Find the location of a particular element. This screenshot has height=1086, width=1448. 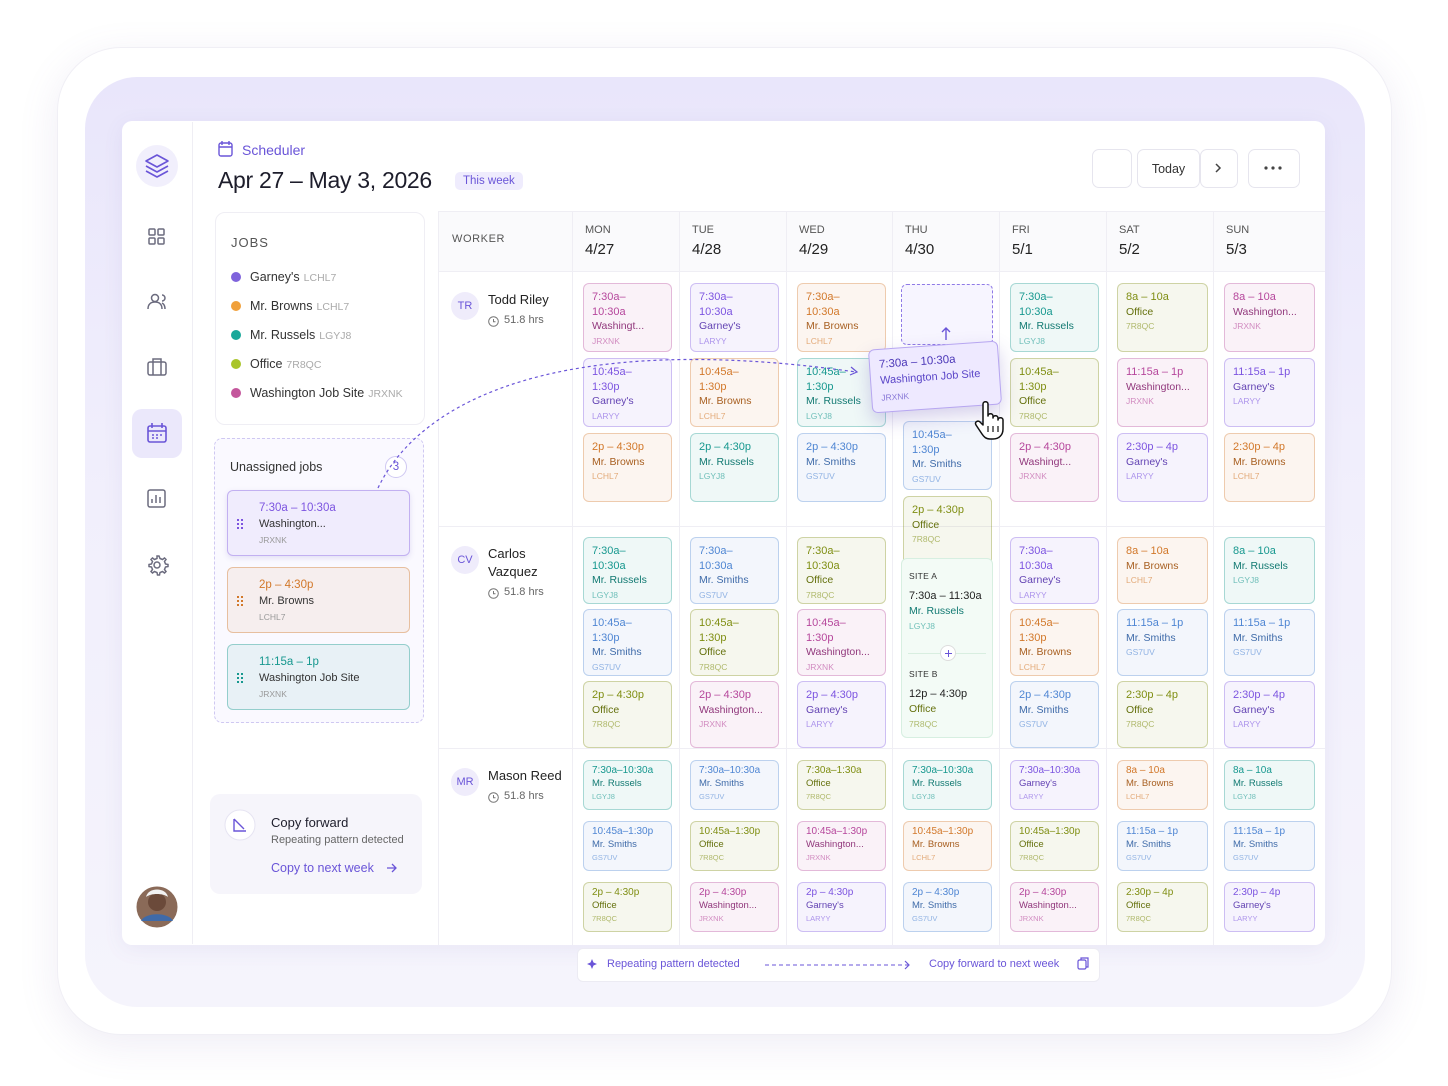

card-time: 8a – 10a is located at coordinates (1147, 551).